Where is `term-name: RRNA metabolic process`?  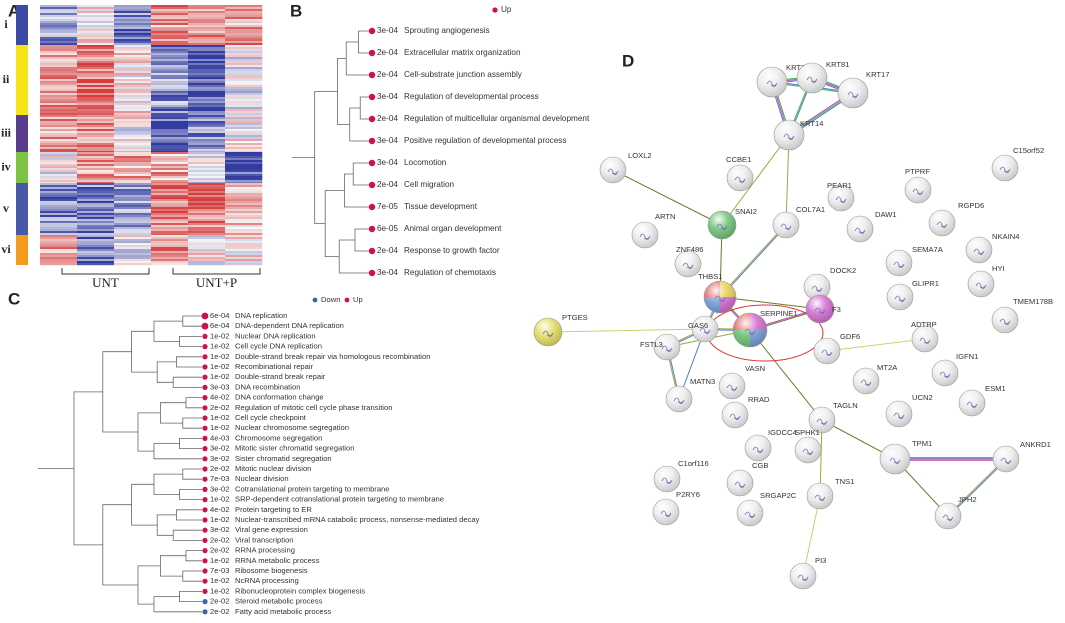
term-name: RRNA metabolic process is located at coordinates (277, 560).